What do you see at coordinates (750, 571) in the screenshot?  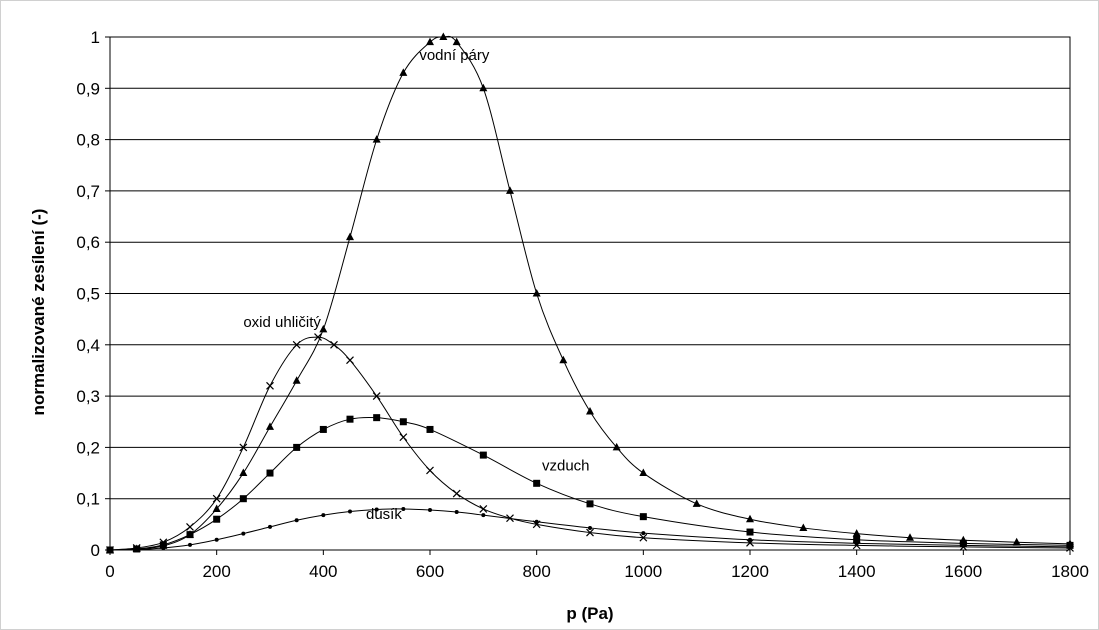 I see `x-tick-label: 1200` at bounding box center [750, 571].